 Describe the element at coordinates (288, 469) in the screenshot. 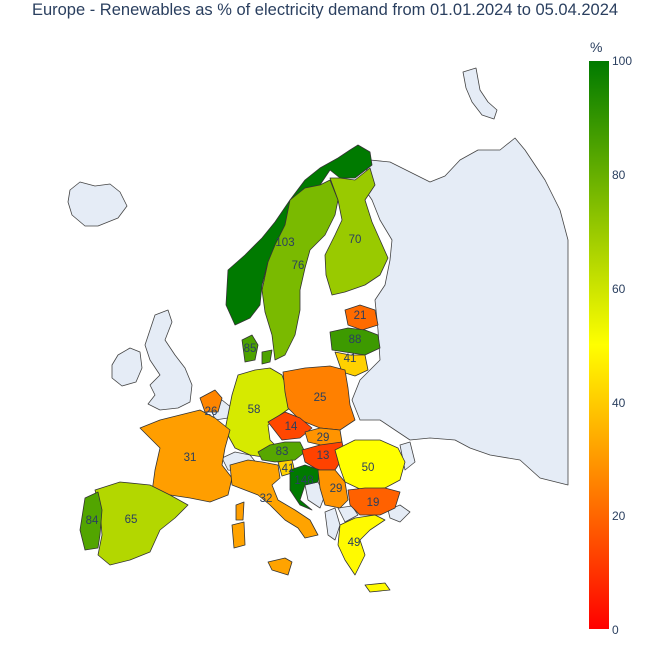

I see `value-label-si: 41` at that location.